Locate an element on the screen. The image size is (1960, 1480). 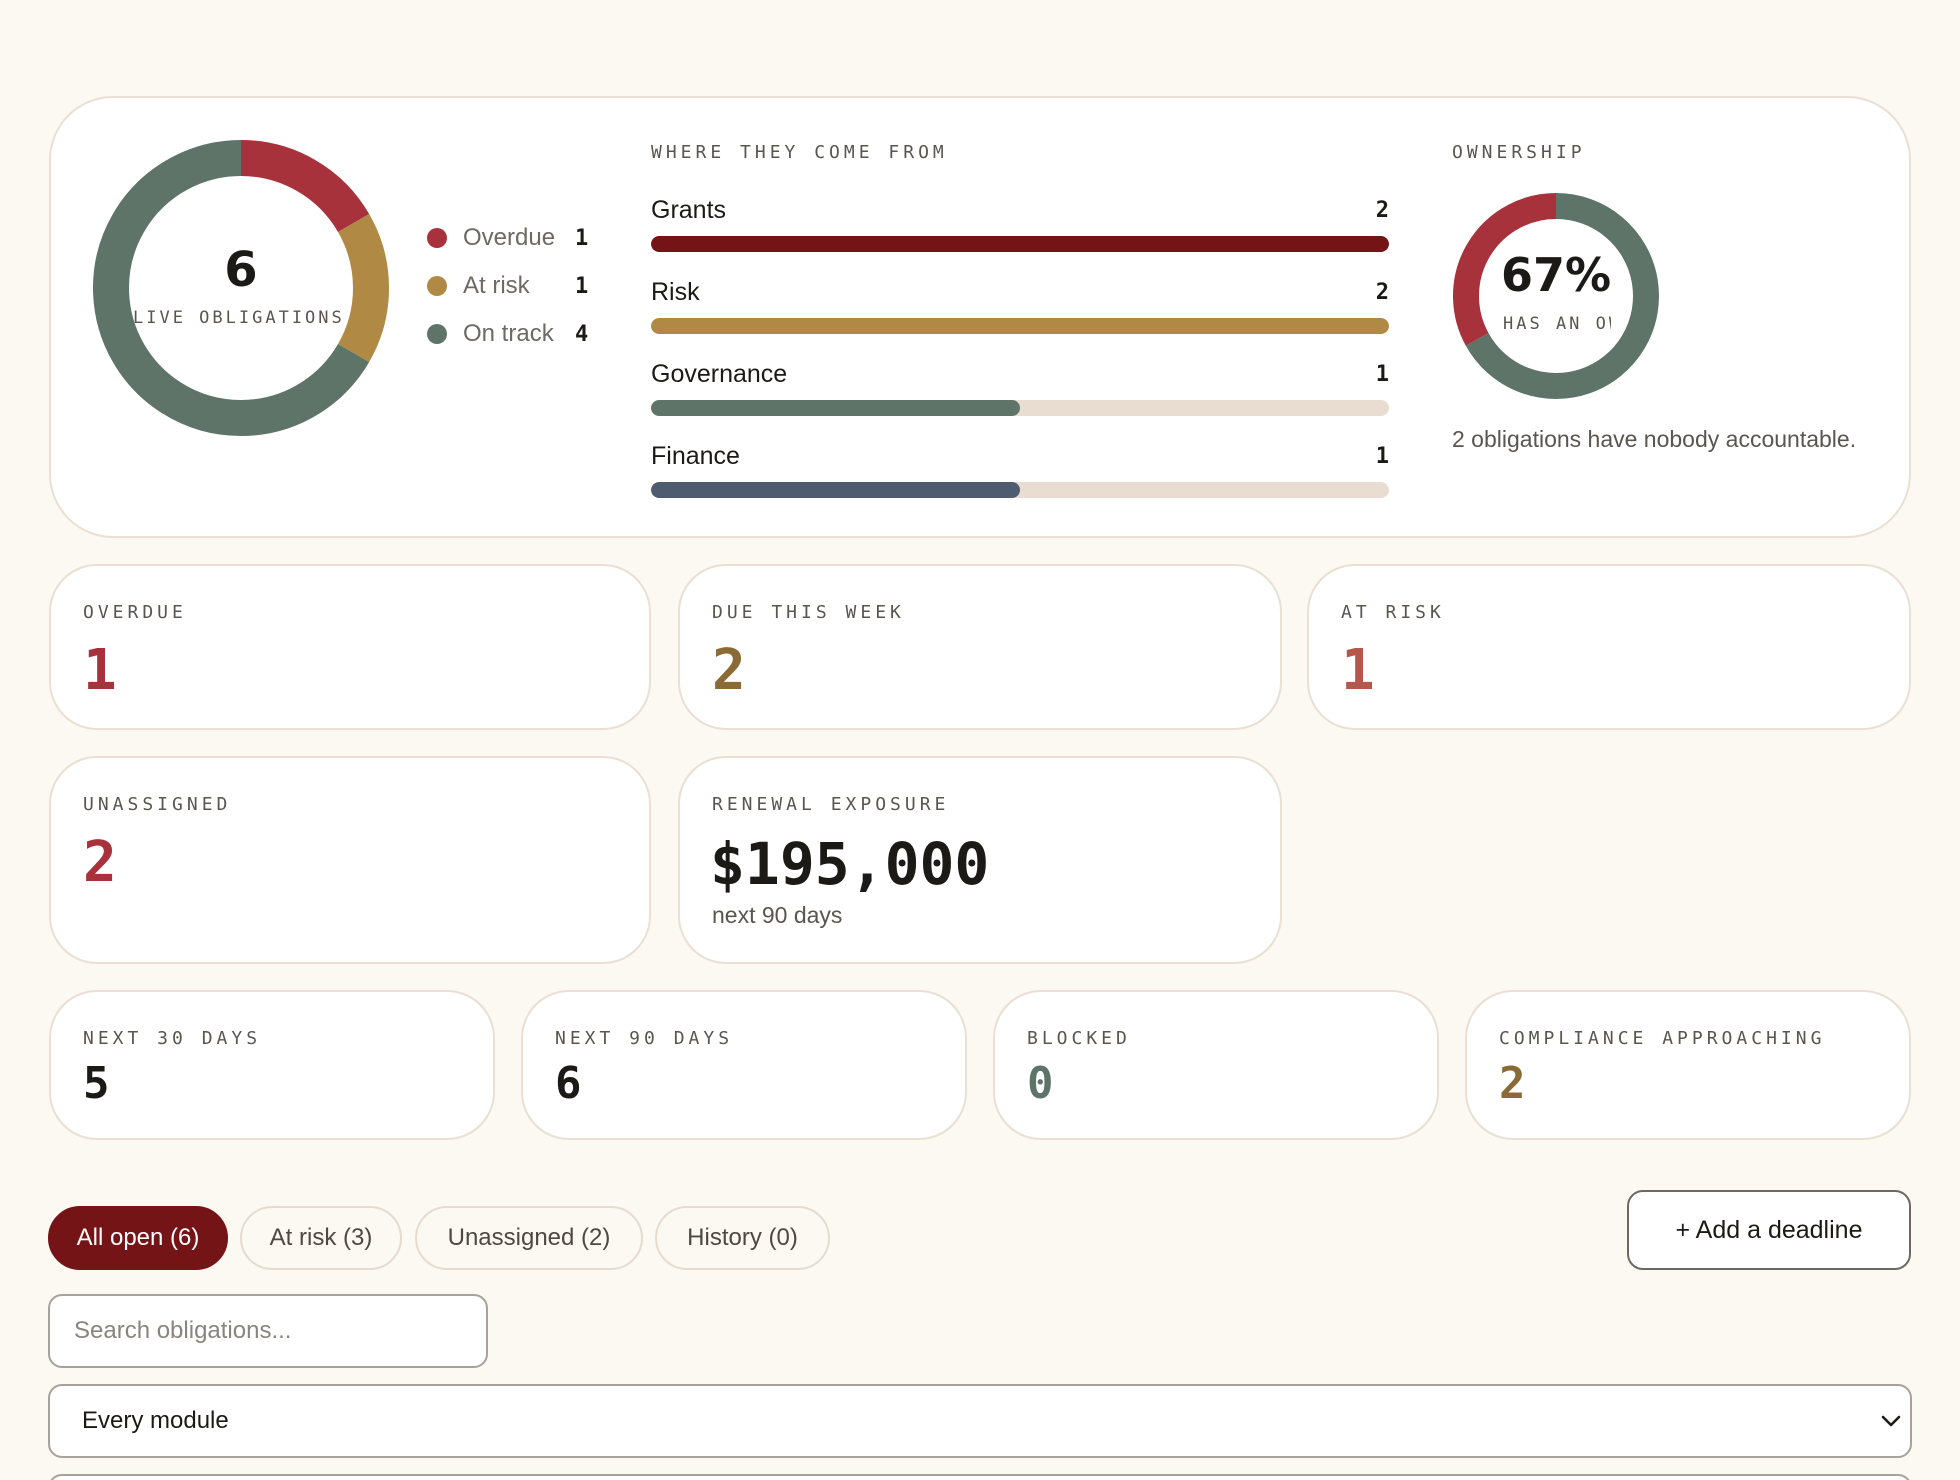
stat-card-unassigned: UNASSIGNED 2 is located at coordinates (350, 860).